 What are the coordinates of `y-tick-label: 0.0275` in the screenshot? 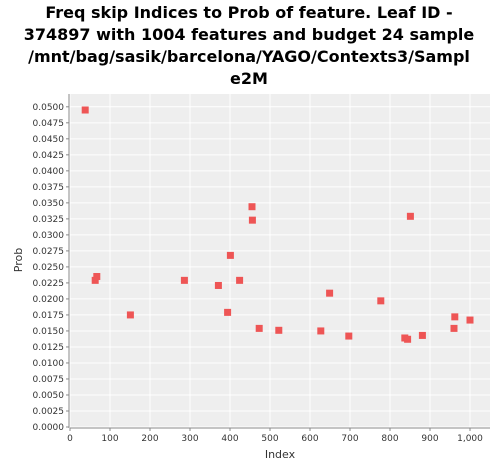 It's located at (49, 252).